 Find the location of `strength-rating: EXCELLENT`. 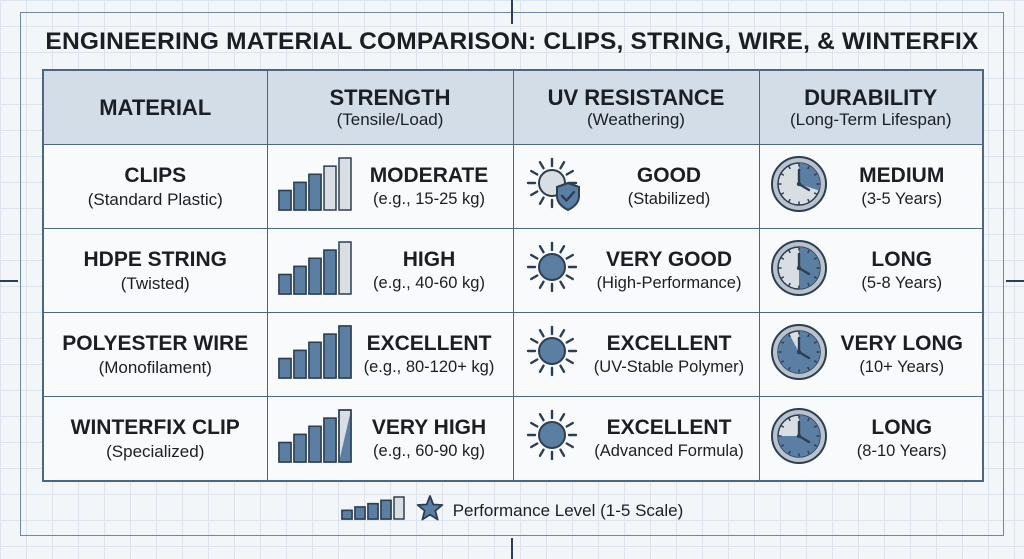

strength-rating: EXCELLENT is located at coordinates (429, 344).